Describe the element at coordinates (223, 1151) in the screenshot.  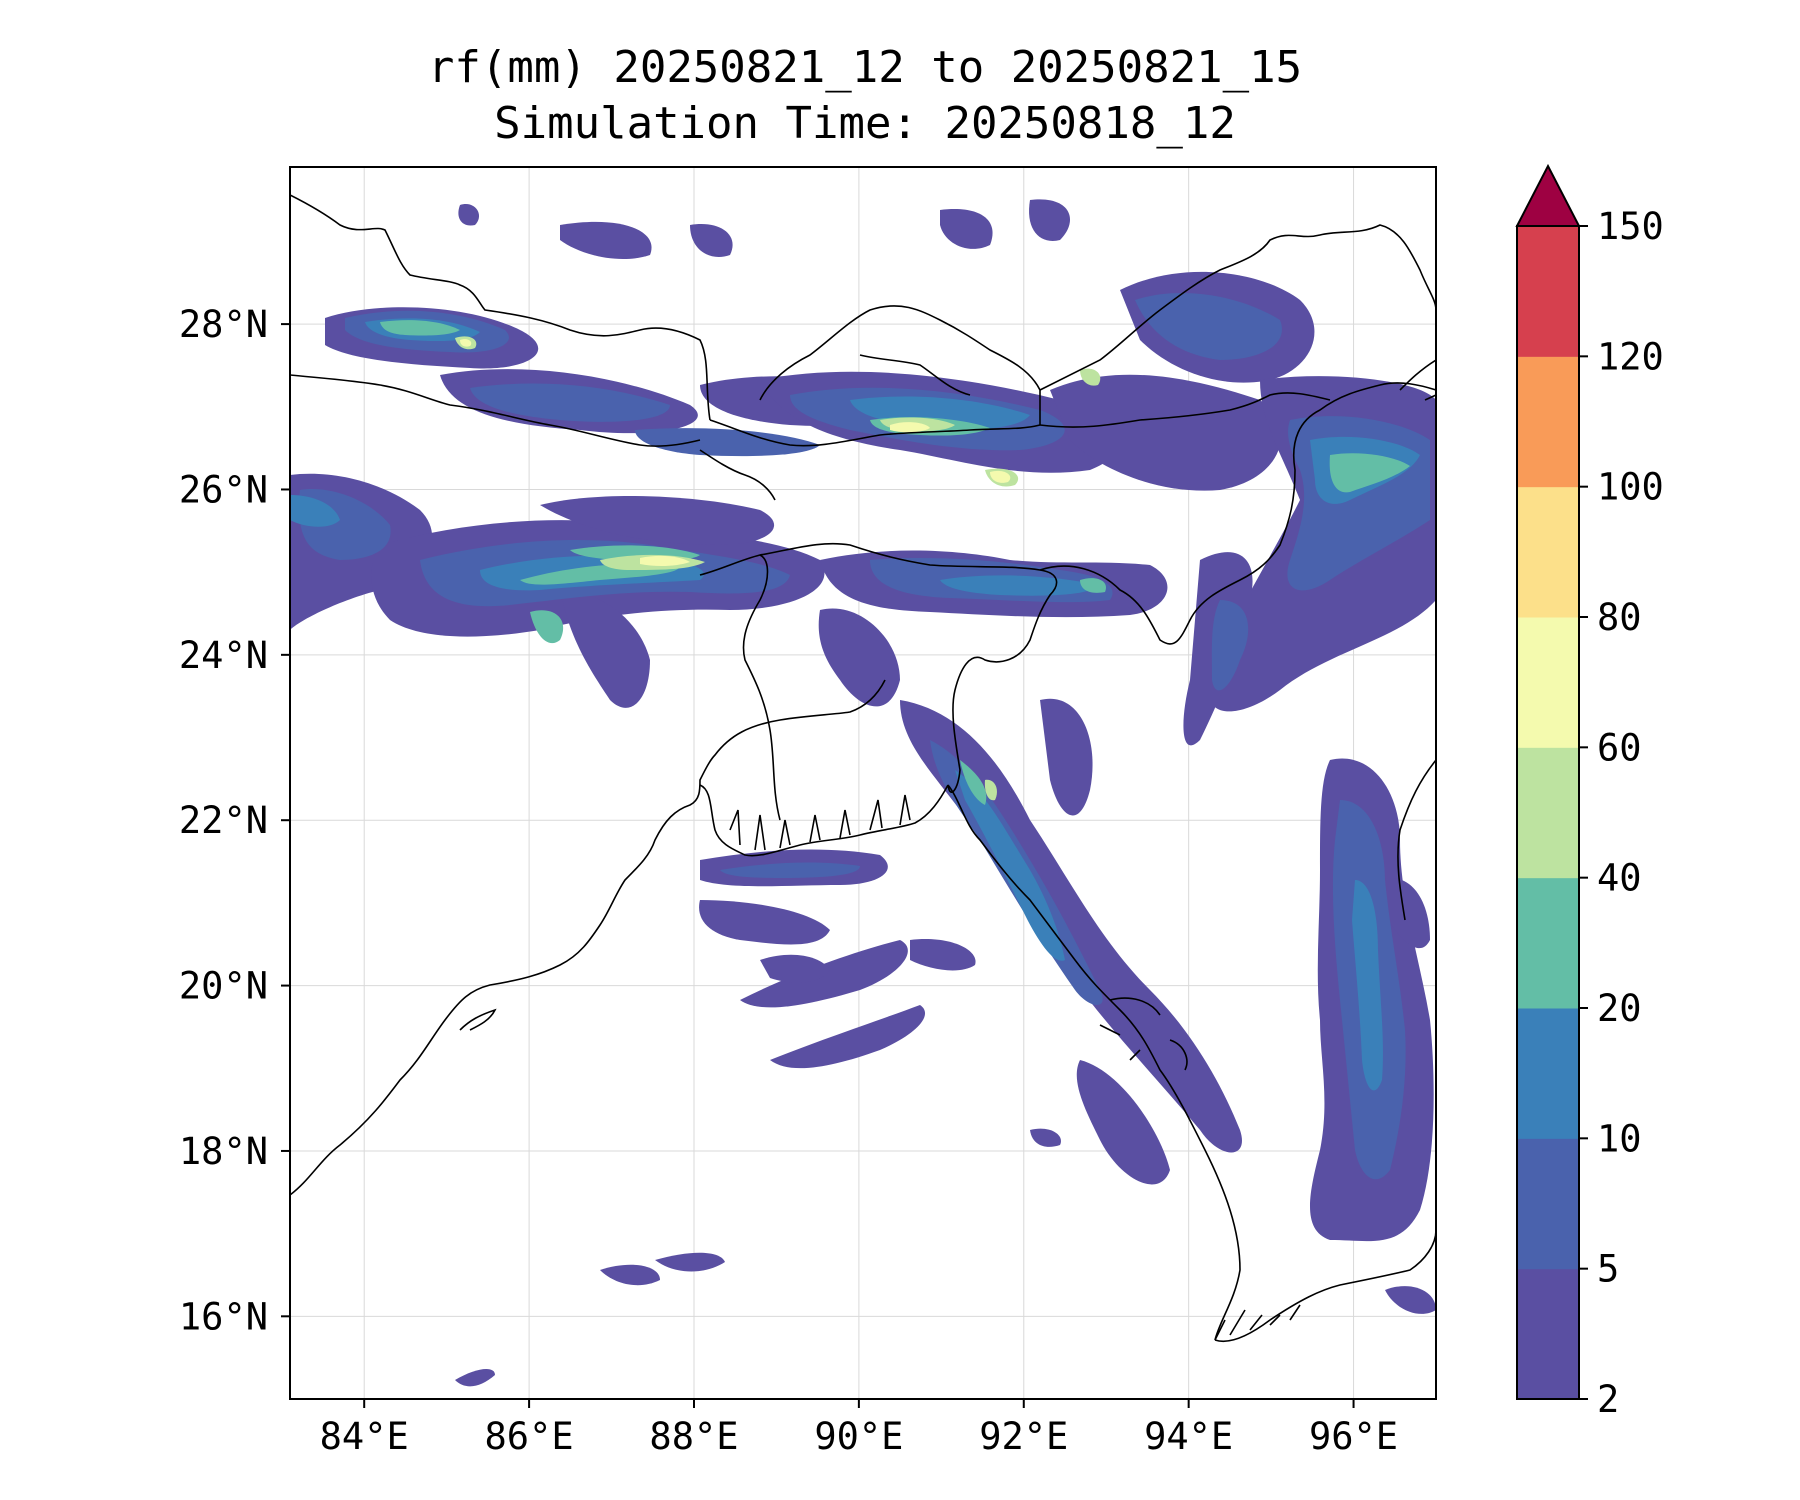
I see `y-tick-label: 18°N` at that location.